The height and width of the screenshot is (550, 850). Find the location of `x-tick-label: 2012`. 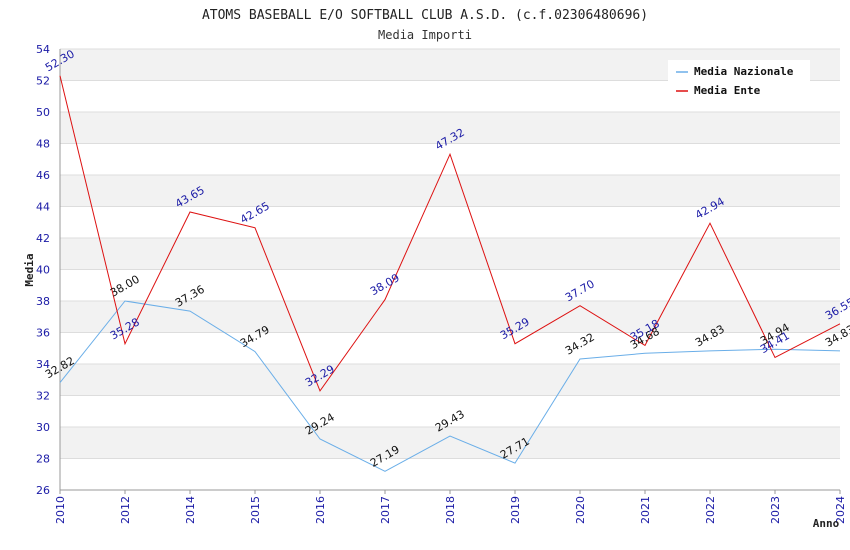

x-tick-label: 2012 is located at coordinates (125, 510).